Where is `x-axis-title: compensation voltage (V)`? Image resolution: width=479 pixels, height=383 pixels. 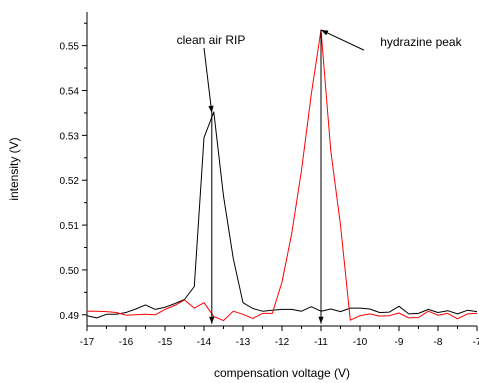
x-axis-title: compensation voltage (V) is located at coordinates (282, 373).